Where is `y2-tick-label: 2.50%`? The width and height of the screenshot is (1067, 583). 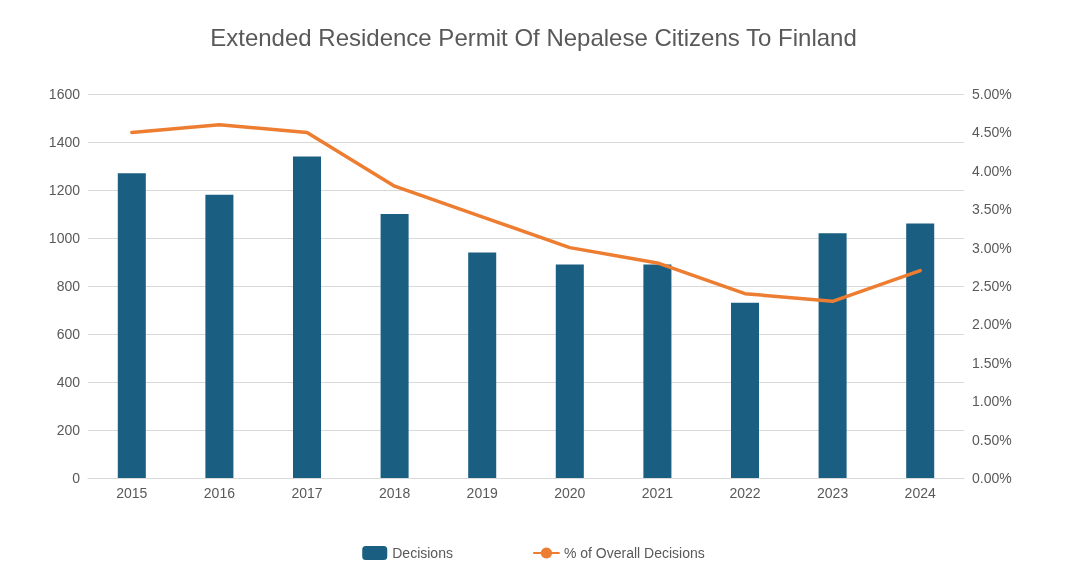 y2-tick-label: 2.50% is located at coordinates (992, 286).